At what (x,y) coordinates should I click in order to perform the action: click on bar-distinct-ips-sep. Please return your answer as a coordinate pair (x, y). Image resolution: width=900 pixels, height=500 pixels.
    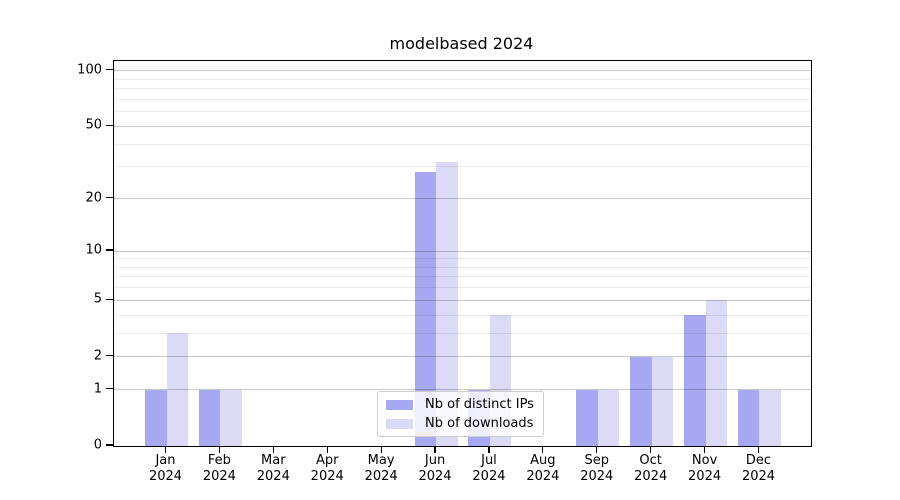
    Looking at the image, I should click on (587, 417).